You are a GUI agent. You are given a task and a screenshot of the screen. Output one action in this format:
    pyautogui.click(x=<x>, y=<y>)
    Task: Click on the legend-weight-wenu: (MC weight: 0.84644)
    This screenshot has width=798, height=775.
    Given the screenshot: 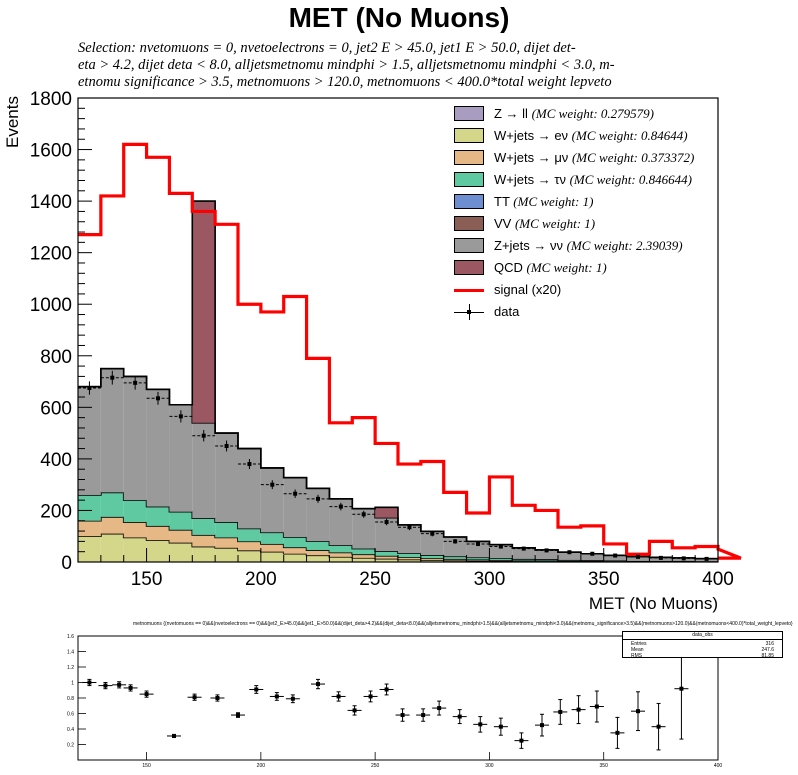 What is the action you would take?
    pyautogui.click(x=629, y=135)
    